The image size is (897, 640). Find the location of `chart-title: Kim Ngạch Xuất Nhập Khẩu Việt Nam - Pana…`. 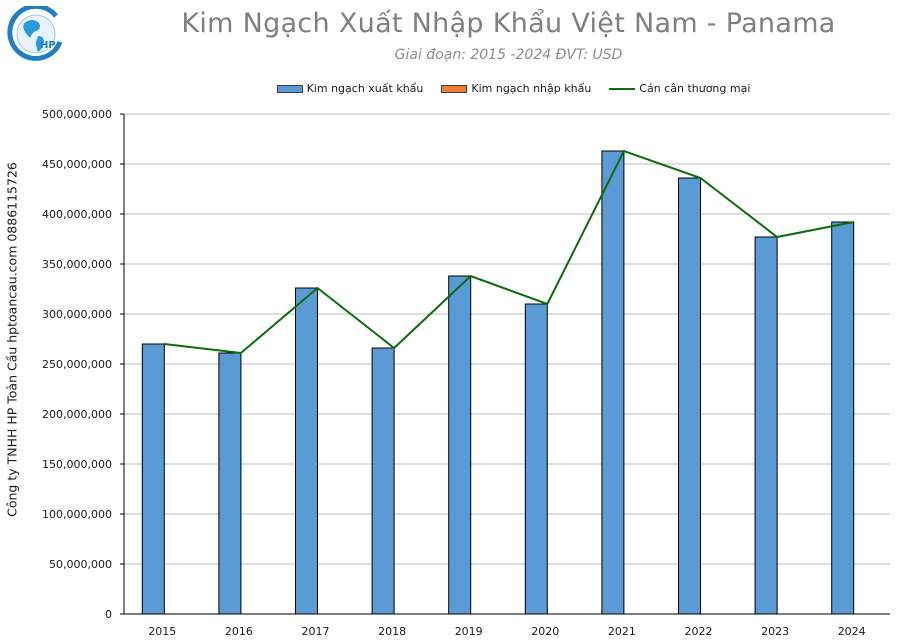

chart-title: Kim Ngạch Xuất Nhập Khẩu Việt Nam - Pana… is located at coordinates (508, 23).